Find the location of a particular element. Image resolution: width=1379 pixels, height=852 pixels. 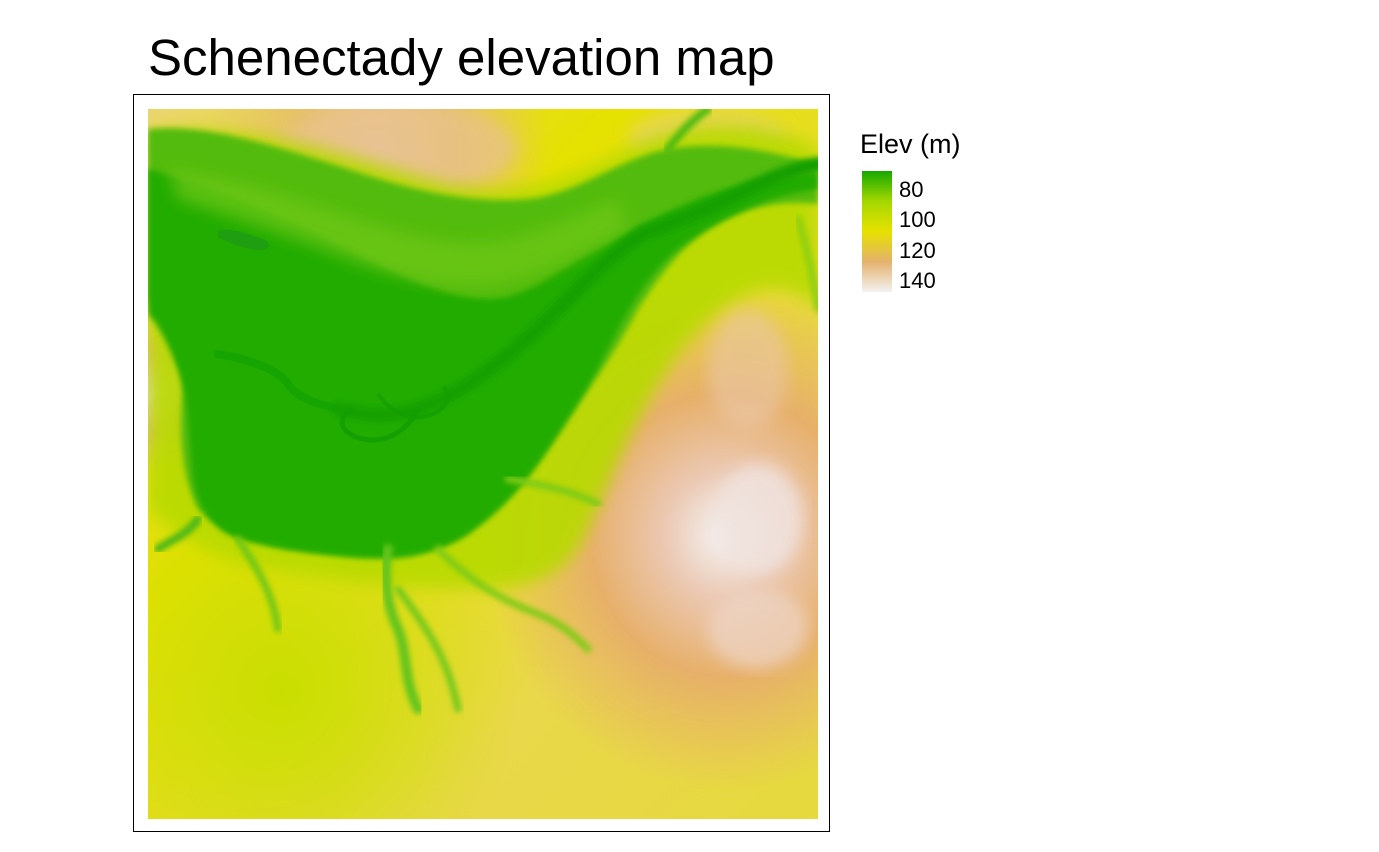

legend-tick-120: 120 is located at coordinates (917, 250).